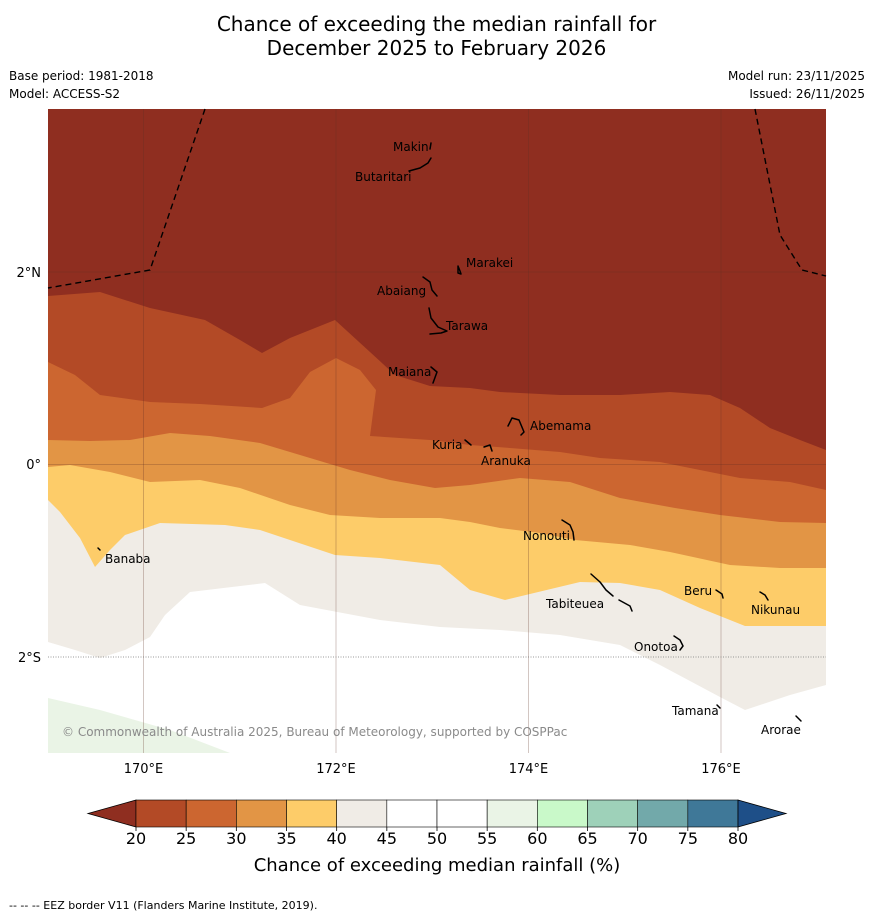  I want to click on colorbar-tick-label: 35, so click(286, 838).